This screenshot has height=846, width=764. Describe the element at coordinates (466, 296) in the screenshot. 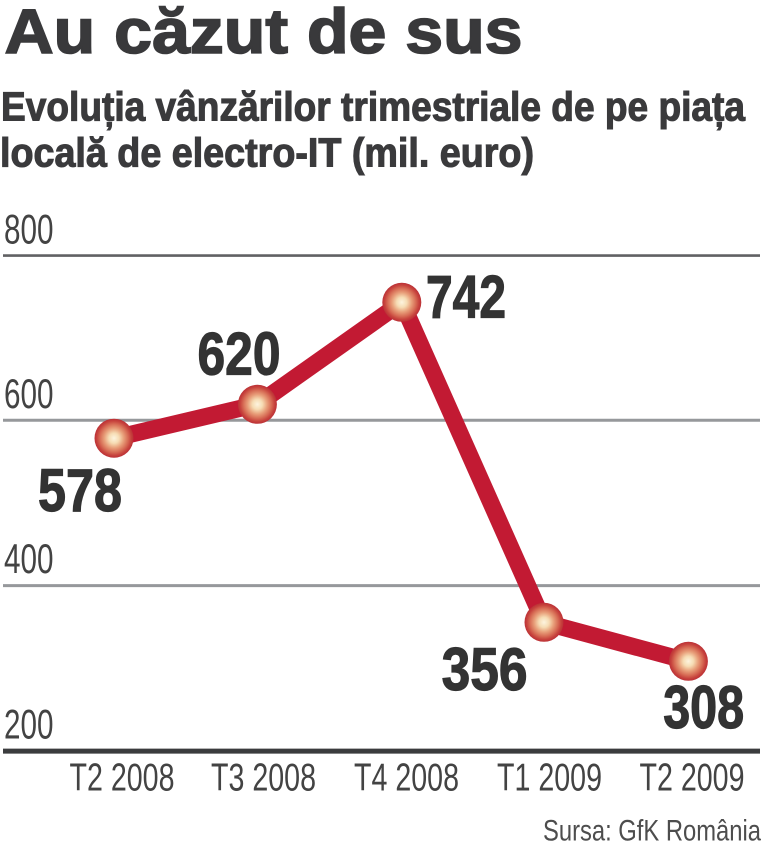

I see `svg-text: 742` at that location.